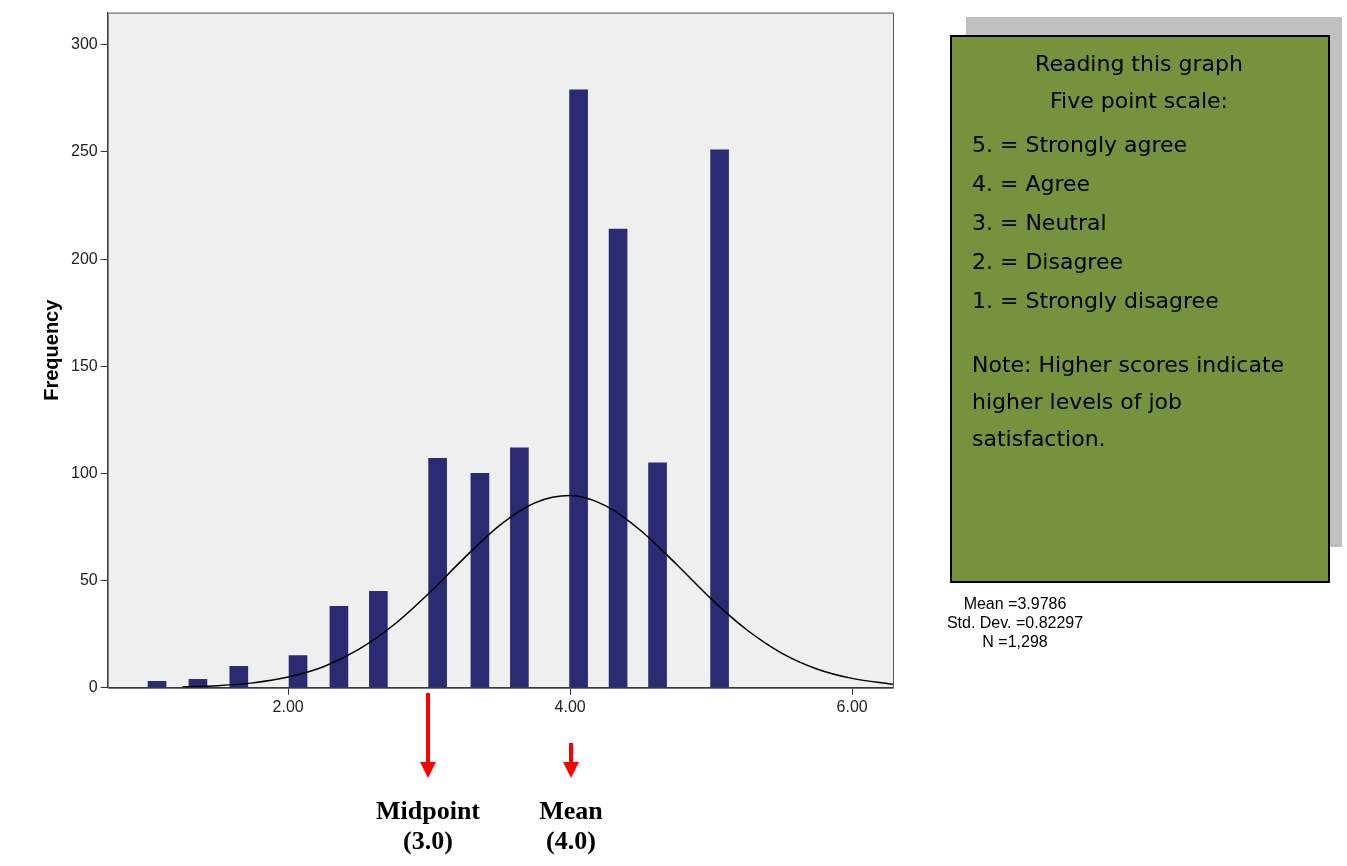 Image resolution: width=1347 pixels, height=866 pixels. I want to click on text: 5. = Strongly agree, so click(1080, 145).